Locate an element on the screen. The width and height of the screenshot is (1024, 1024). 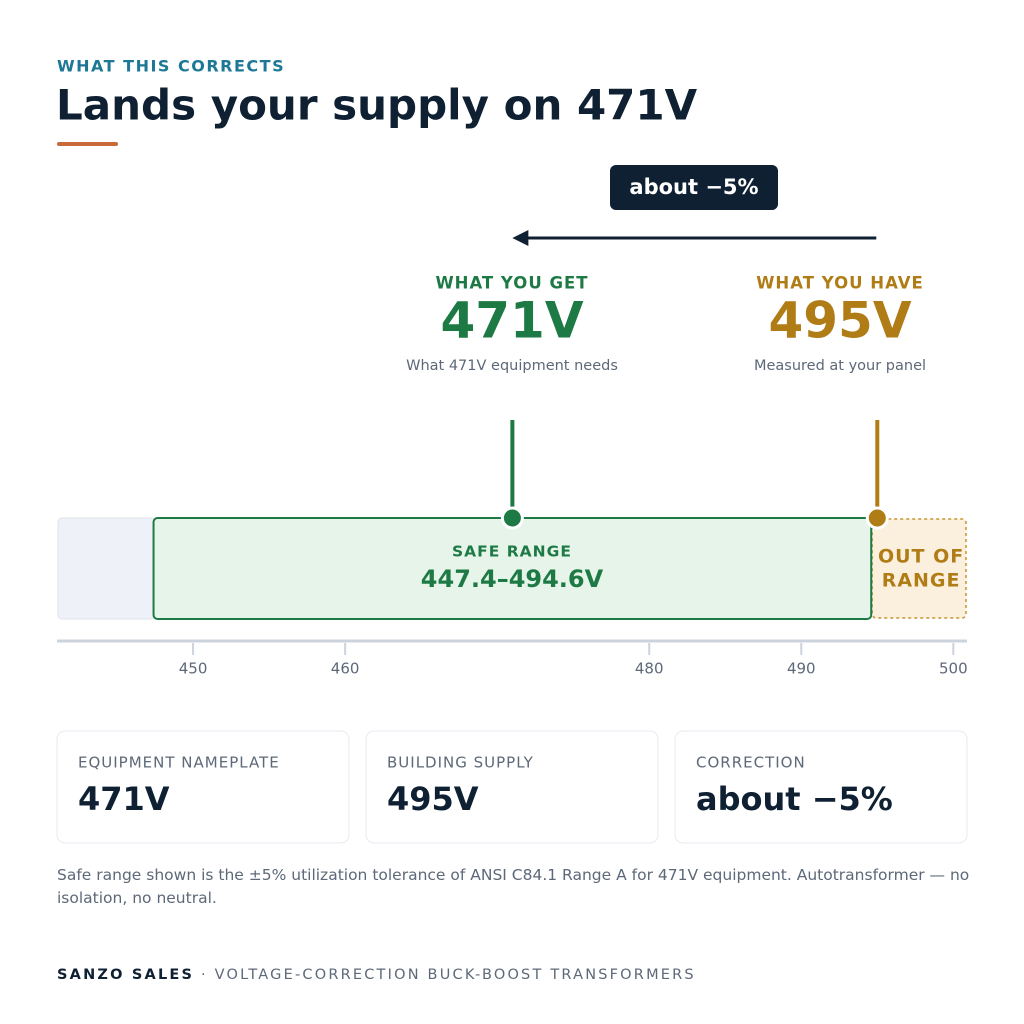
card-label: CORRECTION is located at coordinates (751, 763).